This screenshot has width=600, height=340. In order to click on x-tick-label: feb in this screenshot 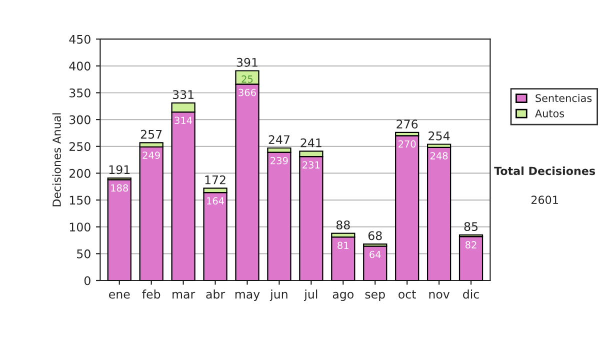, I will do `click(151, 294)`.